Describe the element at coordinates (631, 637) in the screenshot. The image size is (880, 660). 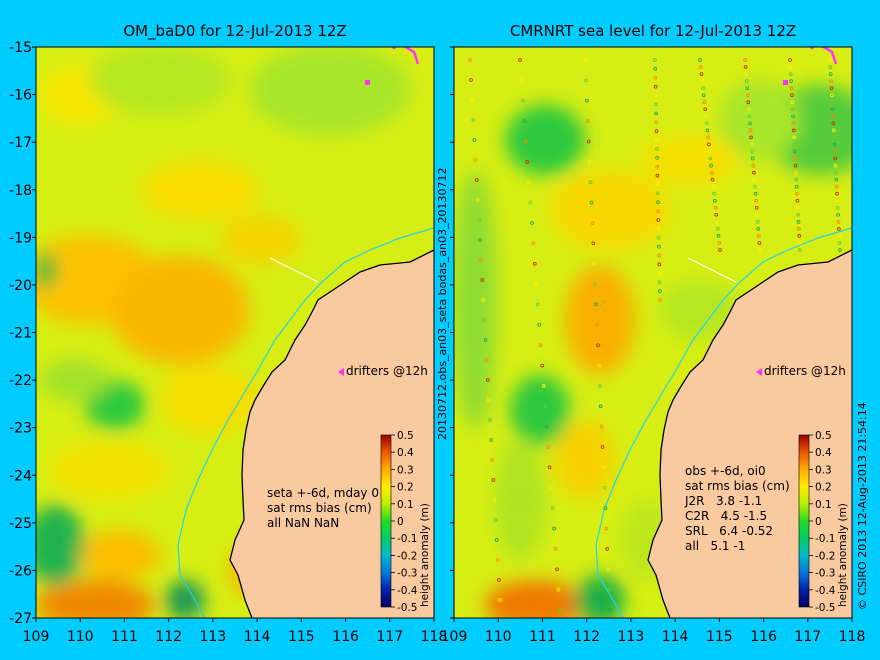
I see `x-tick-label: 113` at that location.